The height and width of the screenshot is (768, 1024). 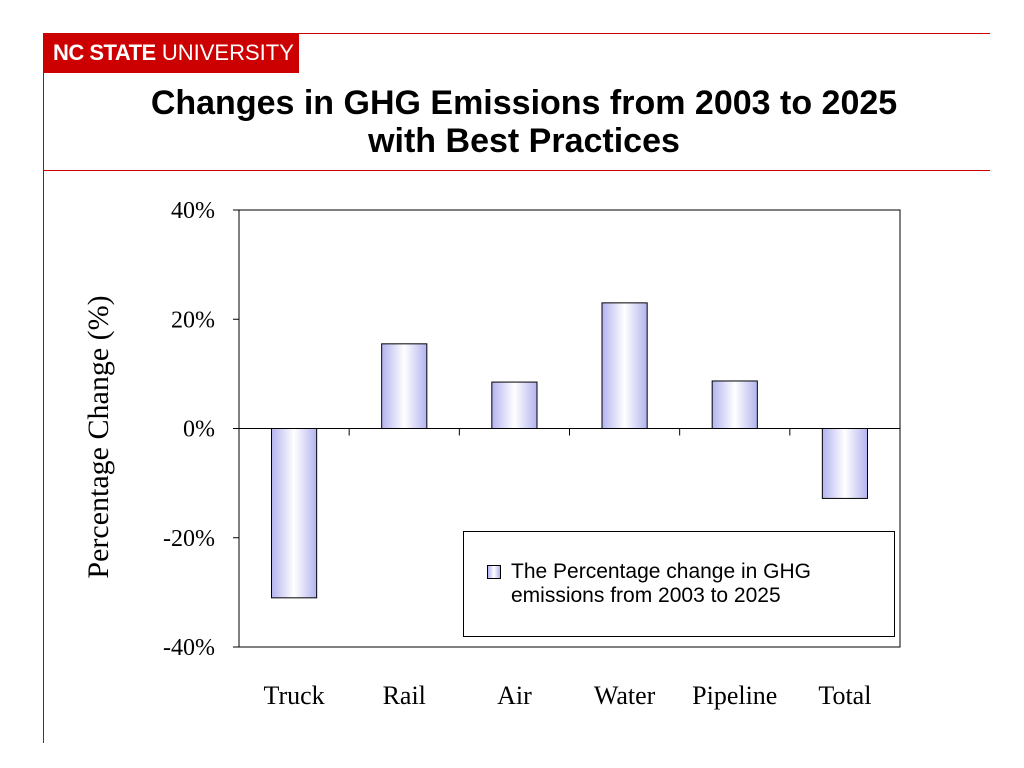 What do you see at coordinates (734, 695) in the screenshot?
I see `x-tick-label: Pipeline` at bounding box center [734, 695].